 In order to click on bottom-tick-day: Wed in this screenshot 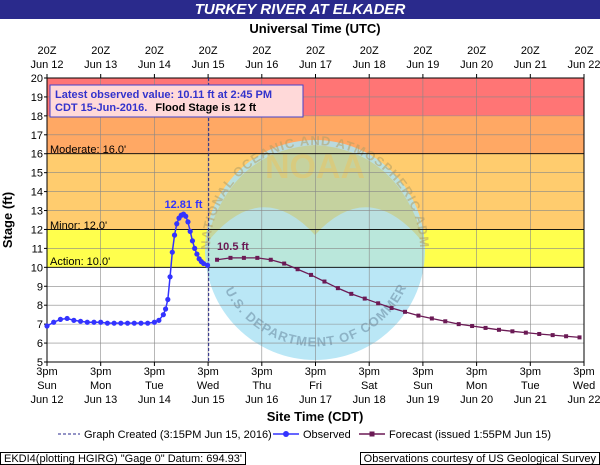, I will do `click(584, 386)`.